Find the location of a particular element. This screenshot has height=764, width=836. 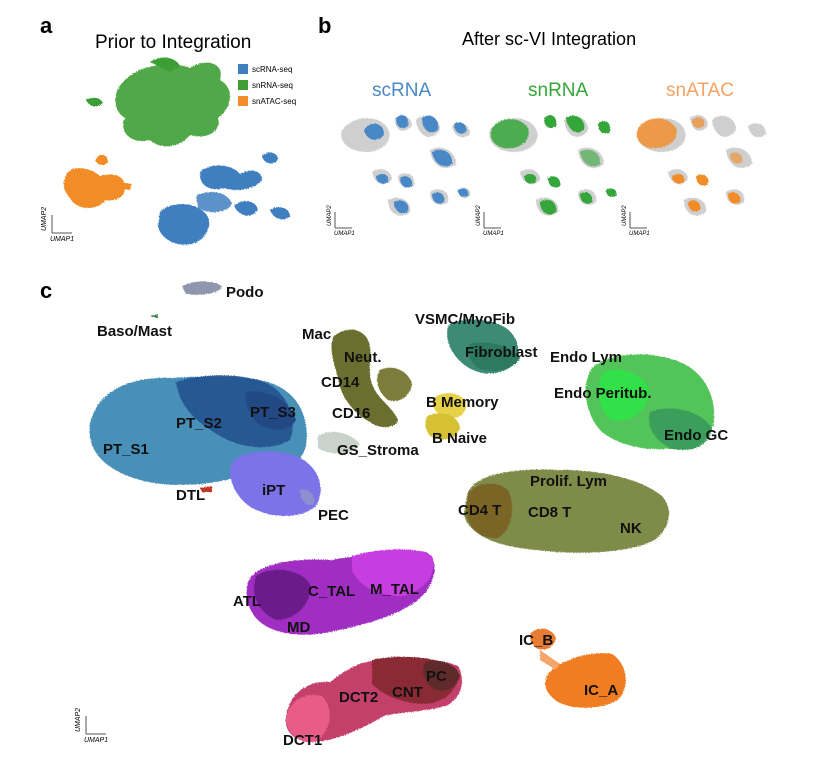

cluster-shape-podo is located at coordinates (202, 288).